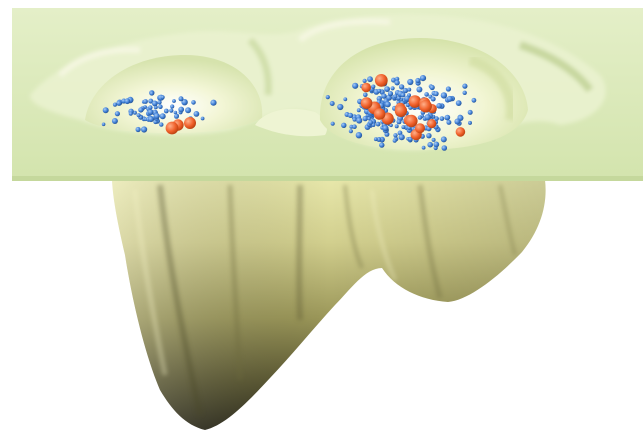  Describe the element at coordinates (492, 88) in the screenshot. I see `right-basin-inner-shade` at that location.